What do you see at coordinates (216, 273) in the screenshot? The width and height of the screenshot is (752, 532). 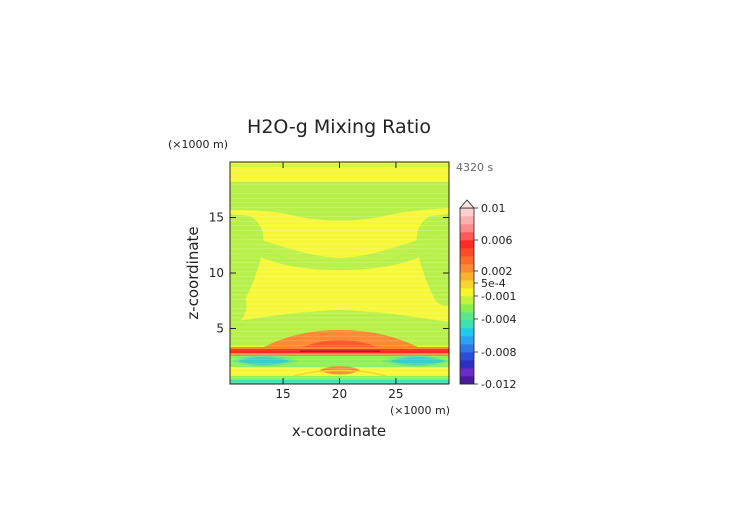 I see `y-tick-label: 10` at bounding box center [216, 273].